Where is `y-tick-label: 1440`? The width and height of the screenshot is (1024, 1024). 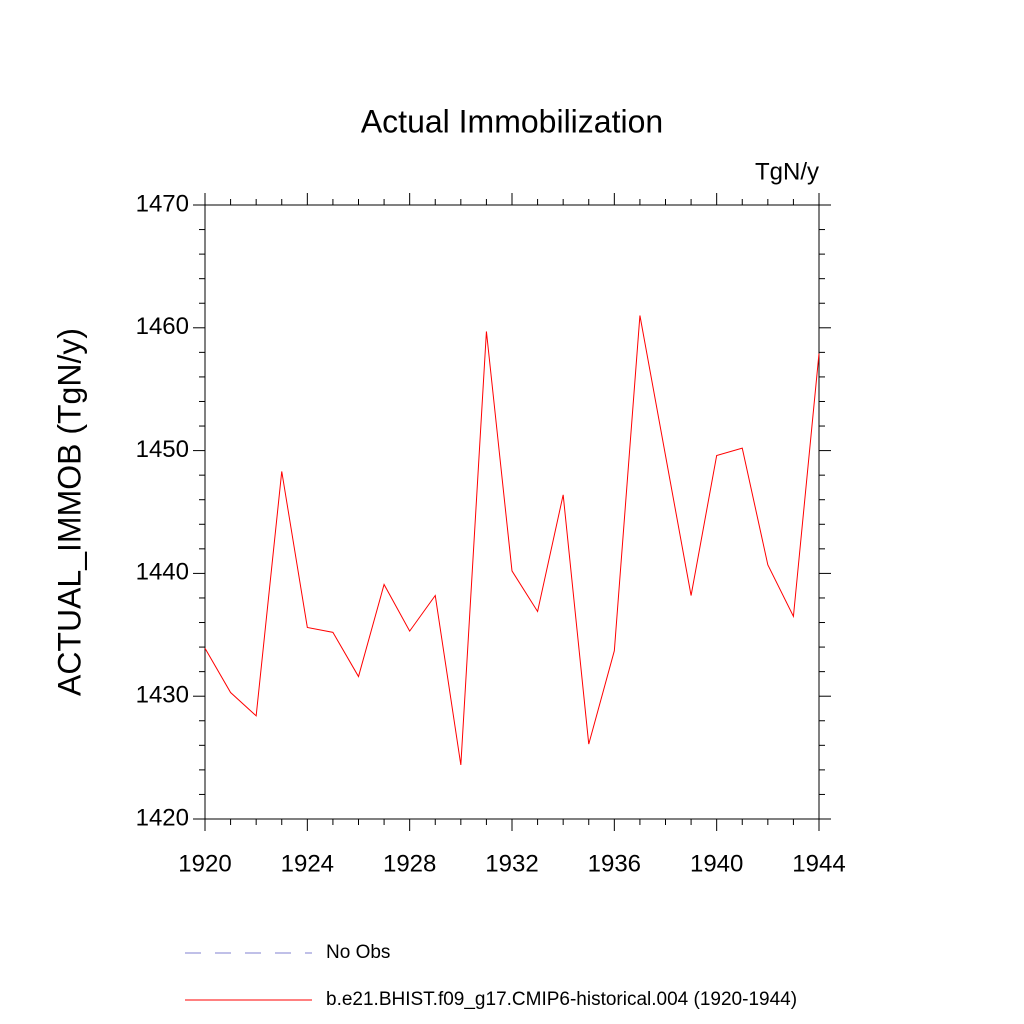 y-tick-label: 1440 is located at coordinates (162, 572).